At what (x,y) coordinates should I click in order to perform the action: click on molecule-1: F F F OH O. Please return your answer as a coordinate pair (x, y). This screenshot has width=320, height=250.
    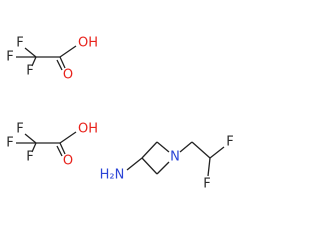
    Looking at the image, I should click on (52, 59).